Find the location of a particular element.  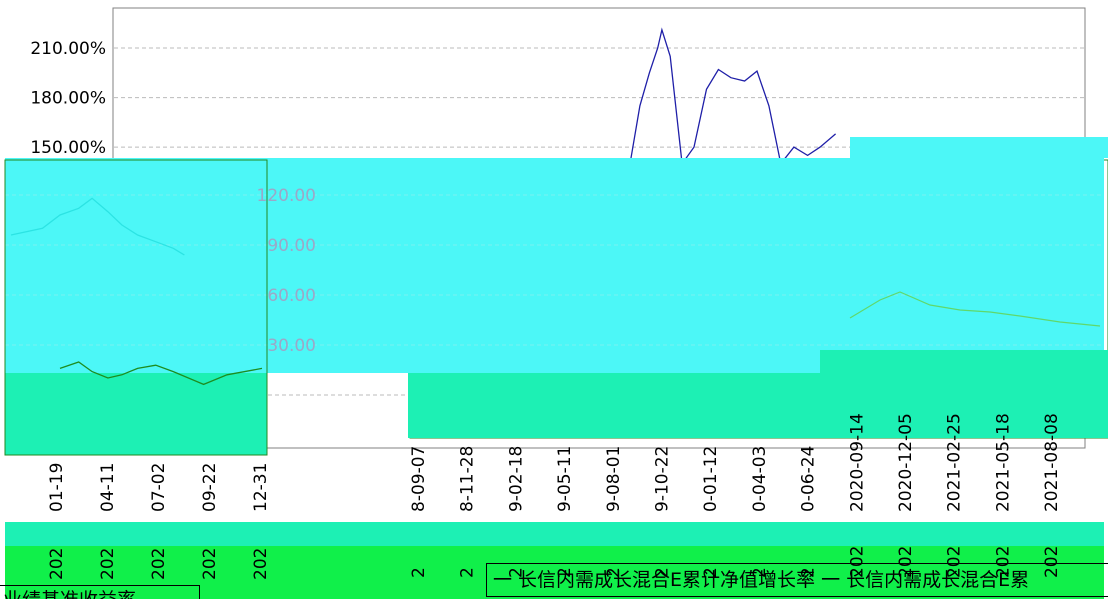

inset-x-tick-label: 12-31 is located at coordinates (261, 487).